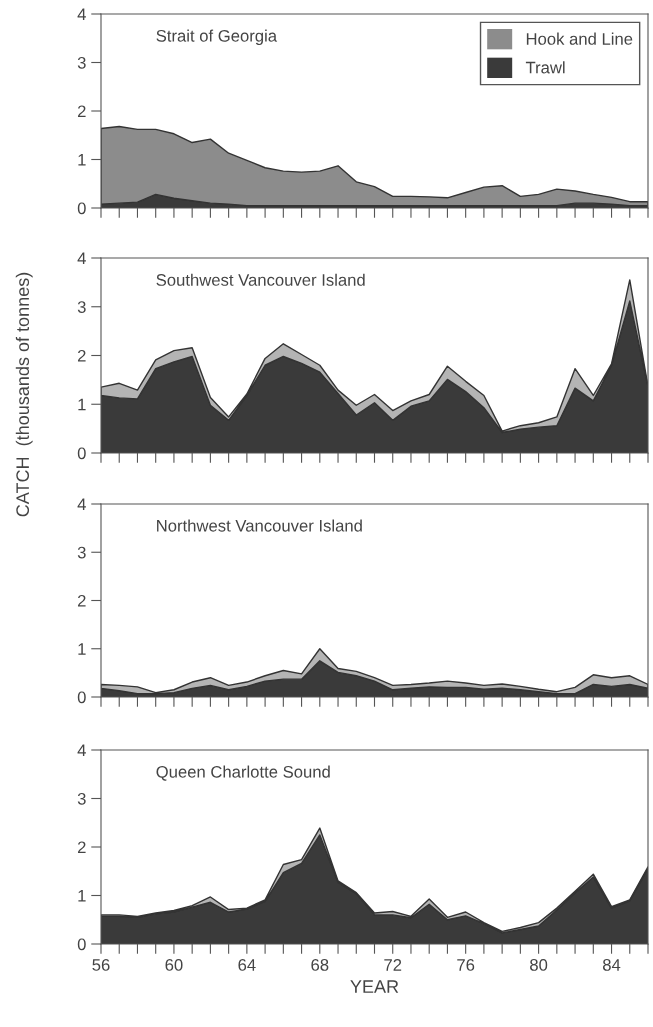  I want to click on x-tick-label: 60, so click(174, 965).